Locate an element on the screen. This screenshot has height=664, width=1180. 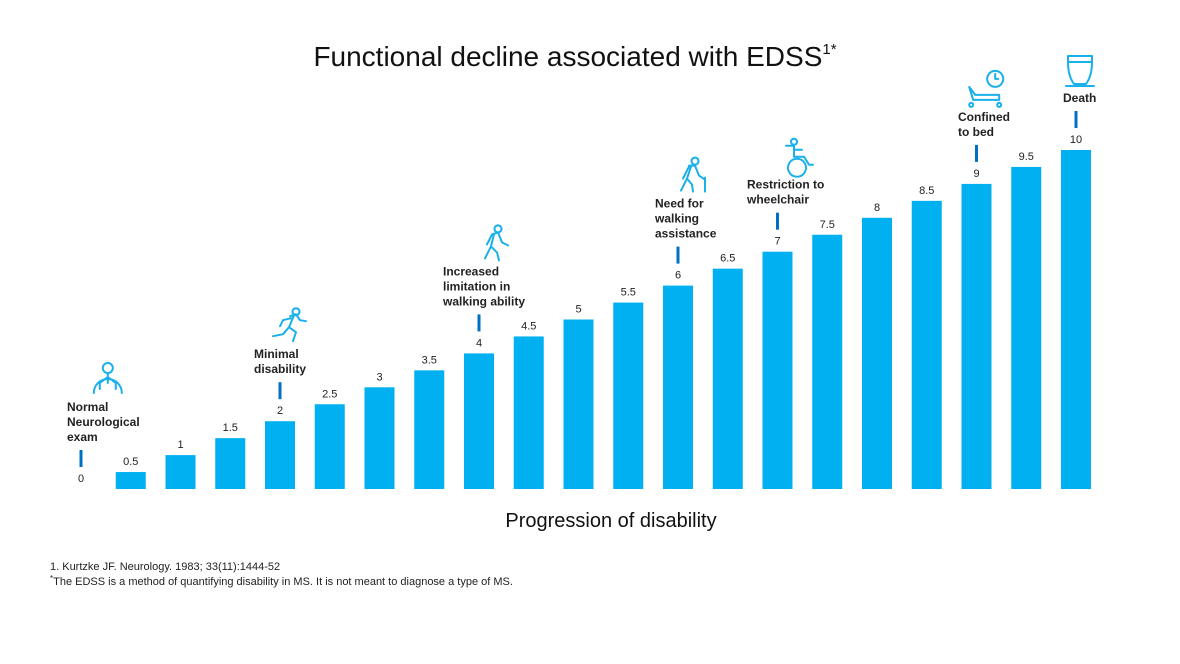
urn-icon is located at coordinates (1080, 71).